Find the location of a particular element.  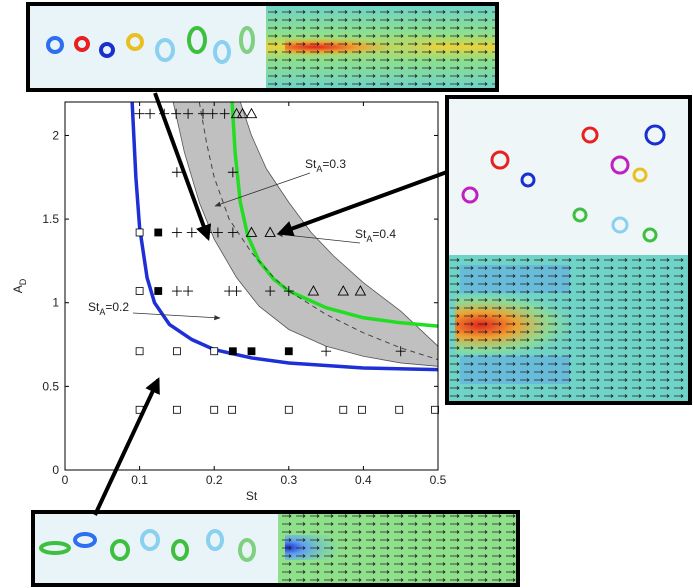

x-tick-label: 0.5 is located at coordinates (438, 480).